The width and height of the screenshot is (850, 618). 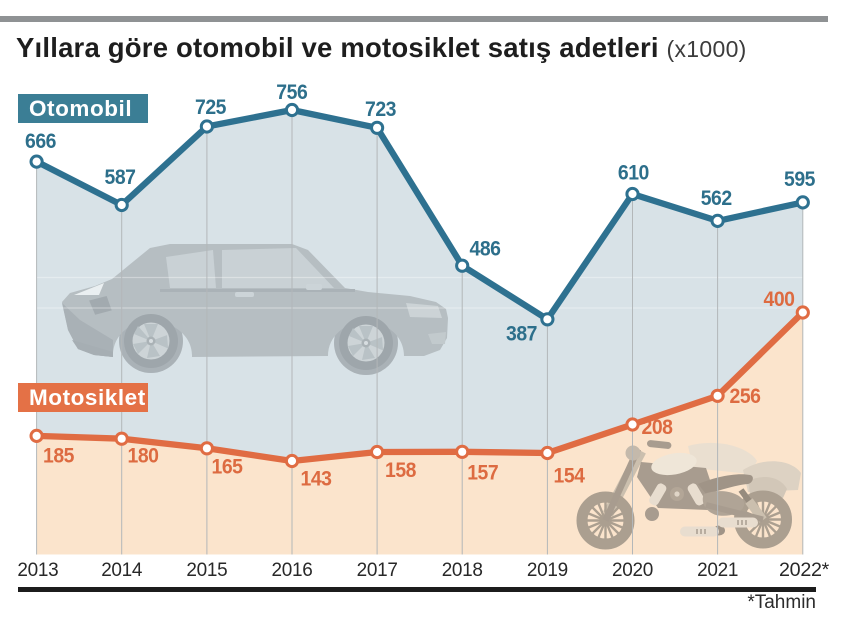 What do you see at coordinates (121, 570) in the screenshot?
I see `svg-text: 2014` at bounding box center [121, 570].